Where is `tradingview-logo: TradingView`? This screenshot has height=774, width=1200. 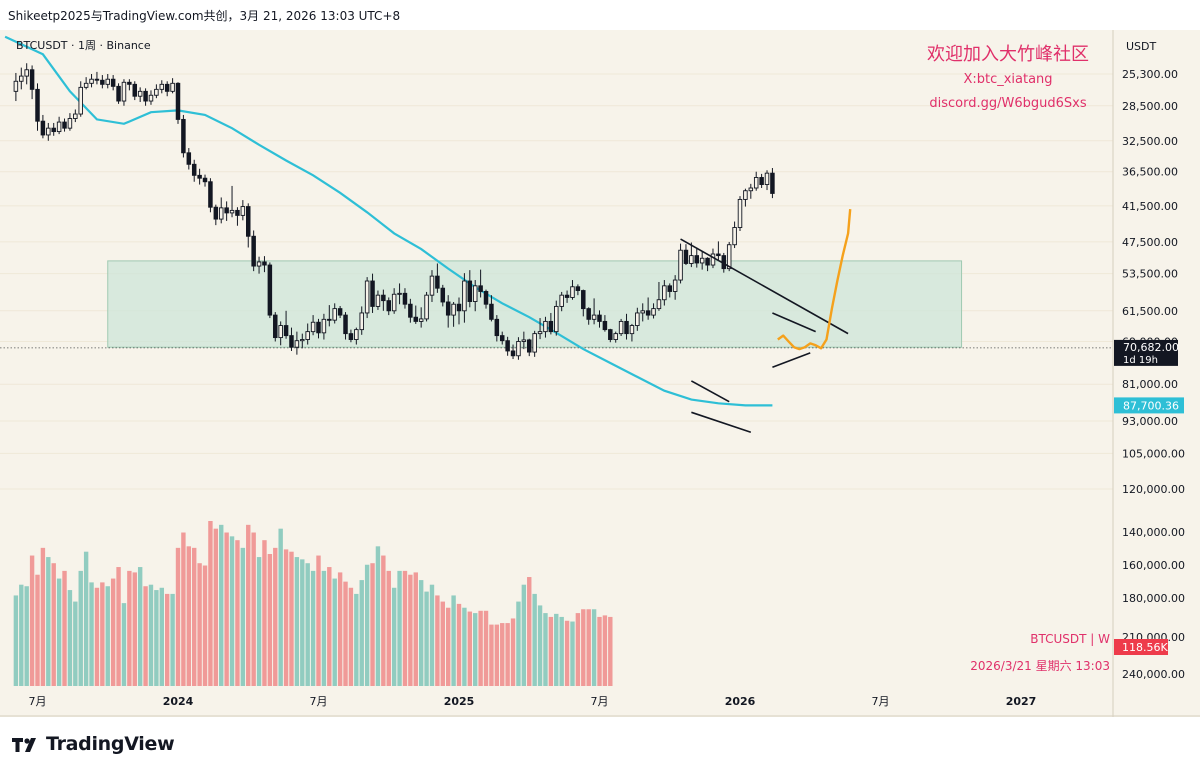 tradingview-logo: TradingView is located at coordinates (93, 744).